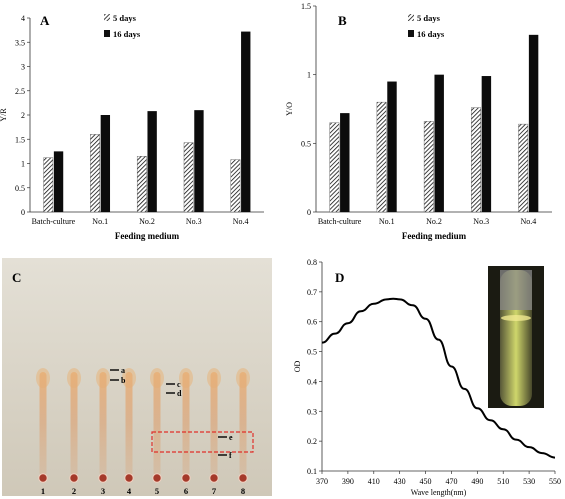 The width and height of the screenshot is (565, 499). I want to click on y-tick-label: 3, so click(23, 67).